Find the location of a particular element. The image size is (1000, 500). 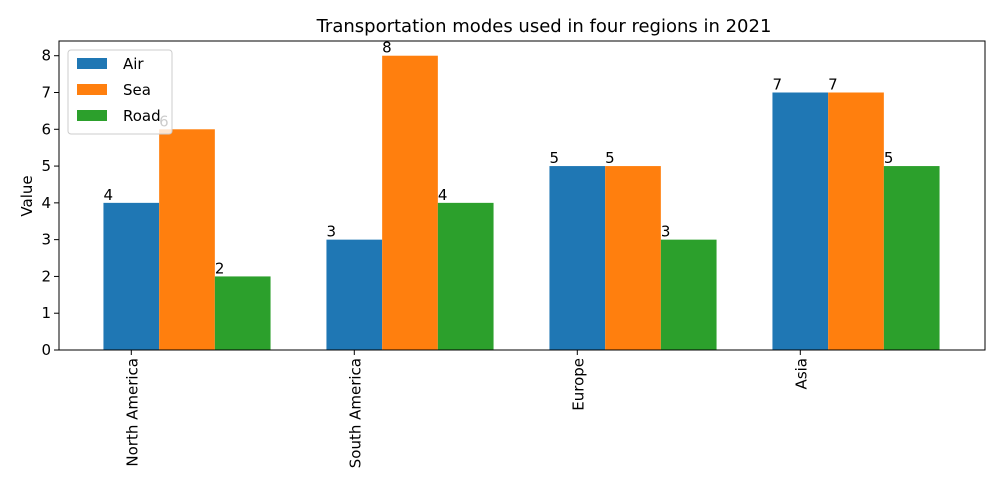

x-tick-label: Europe is located at coordinates (578, 384).